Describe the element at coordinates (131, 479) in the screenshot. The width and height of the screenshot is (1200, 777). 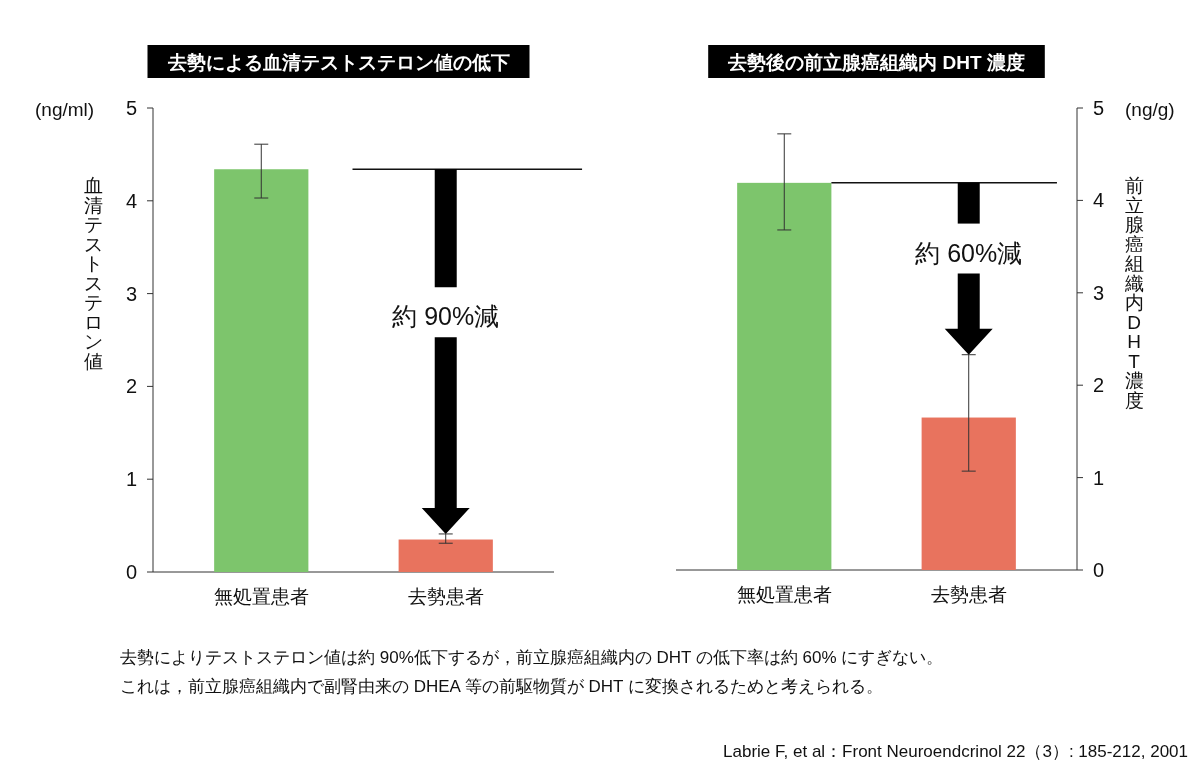
I see `y-tick-label: 1` at that location.